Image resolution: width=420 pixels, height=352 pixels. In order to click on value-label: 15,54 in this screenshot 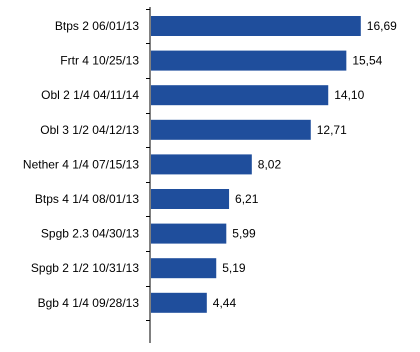, I will do `click(367, 61)`.